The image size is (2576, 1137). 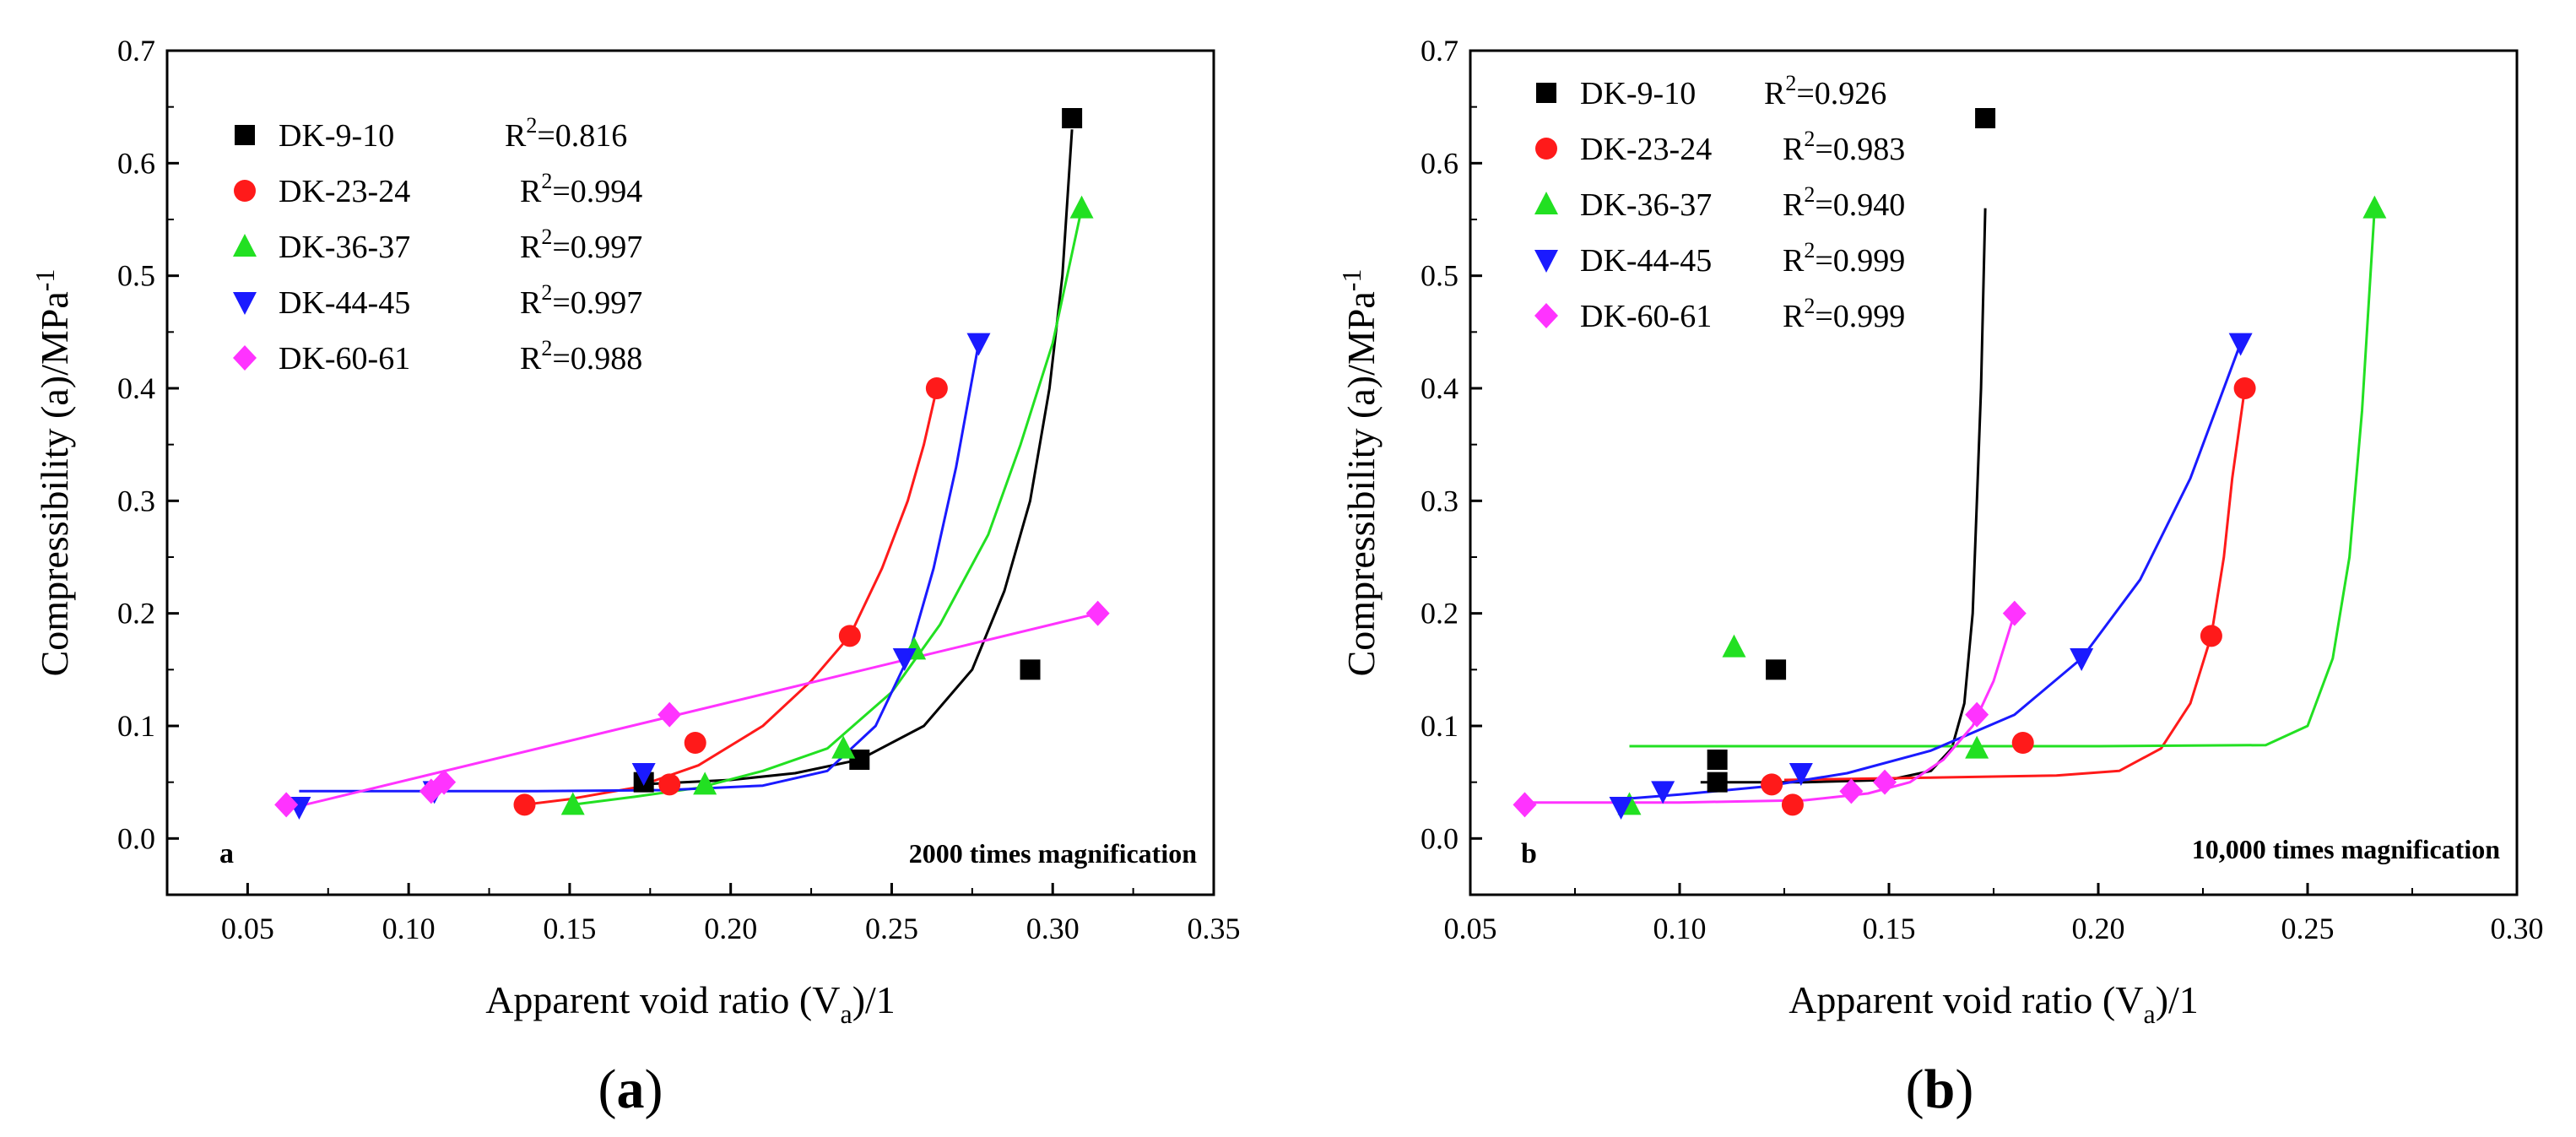 What do you see at coordinates (409, 928) in the screenshot?
I see `x-tick-label: 0.10` at bounding box center [409, 928].